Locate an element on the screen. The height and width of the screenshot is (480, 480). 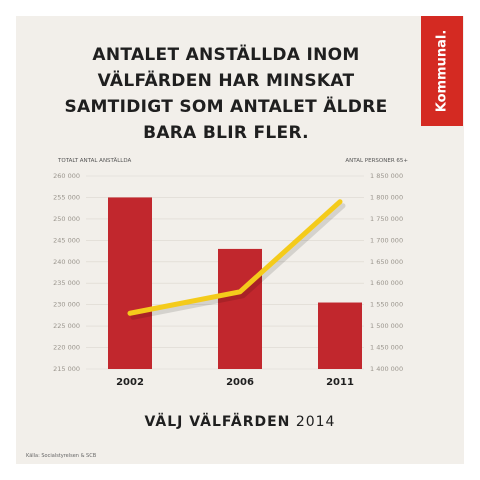
category-label: 2002 is located at coordinates (130, 382).